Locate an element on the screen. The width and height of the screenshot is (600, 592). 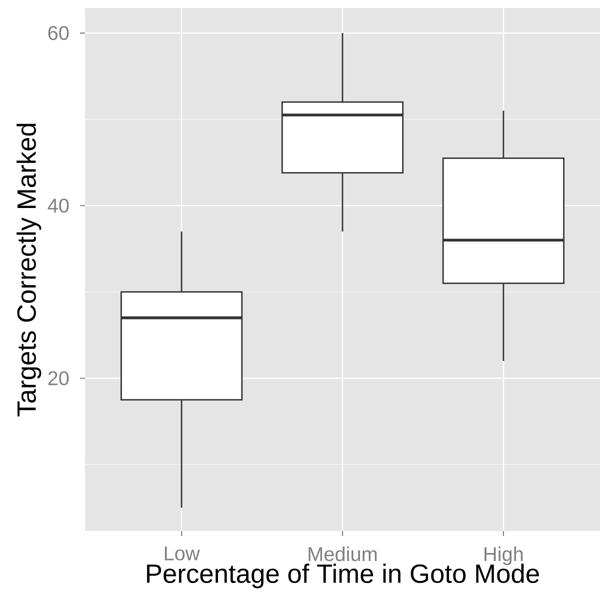
y-tick-label: 20 is located at coordinates (58, 378).